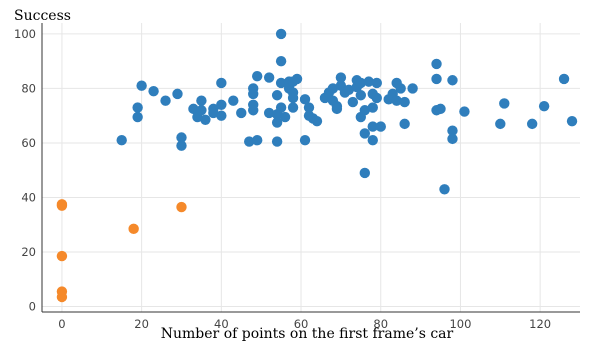 This screenshot has height=345, width=592. What do you see at coordinates (221, 324) in the screenshot?
I see `x-tick-label: 40` at bounding box center [221, 324].